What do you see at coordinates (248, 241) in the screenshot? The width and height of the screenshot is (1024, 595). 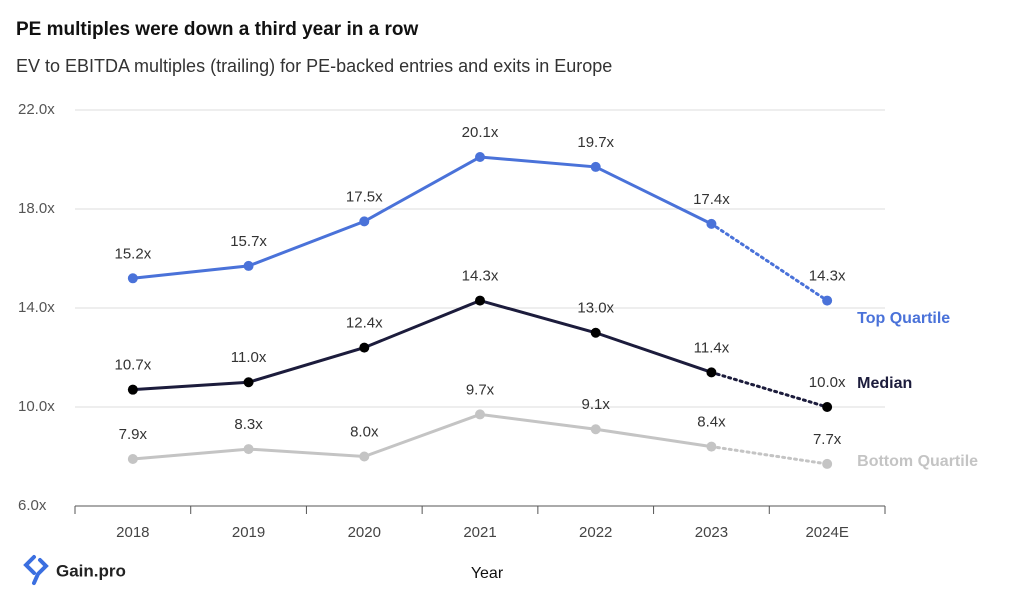 I see `data-label: 15.7x` at bounding box center [248, 241].